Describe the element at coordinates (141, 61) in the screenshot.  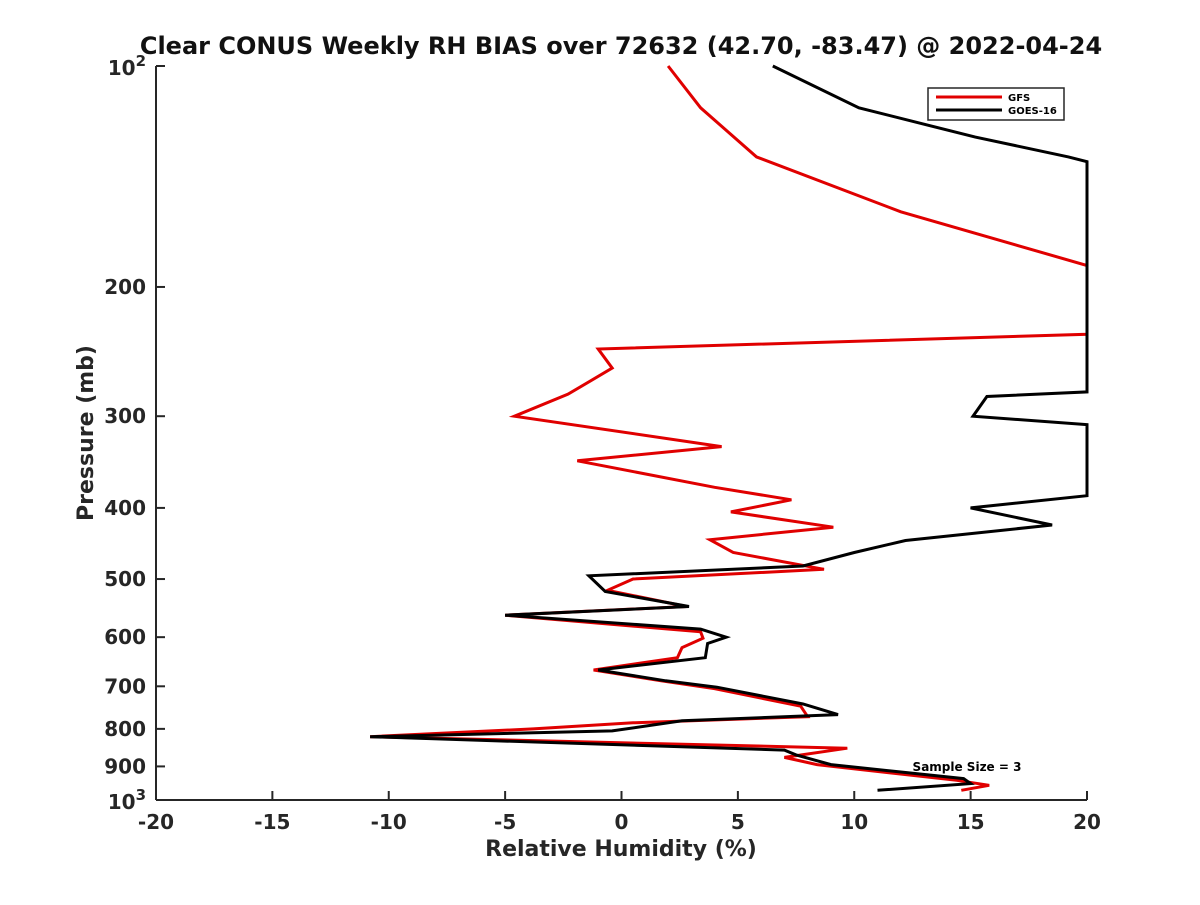
I see `y-tick-exponent: 2` at that location.